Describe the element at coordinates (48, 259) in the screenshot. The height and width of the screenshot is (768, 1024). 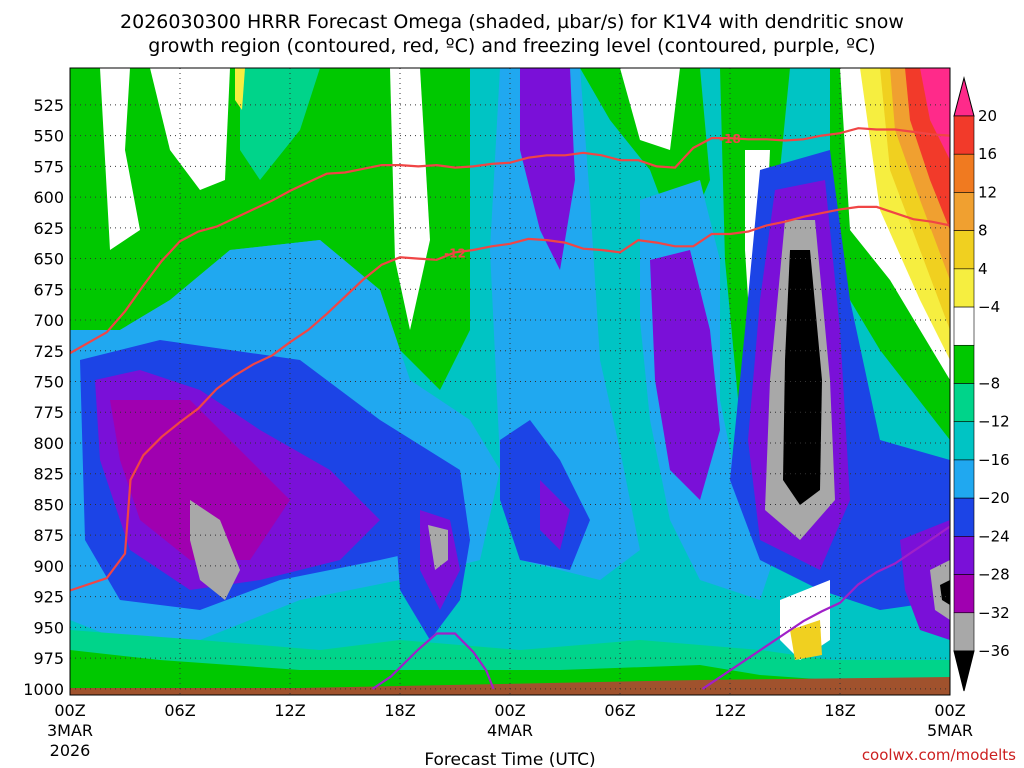
I see `y-tick-label: 650` at that location.